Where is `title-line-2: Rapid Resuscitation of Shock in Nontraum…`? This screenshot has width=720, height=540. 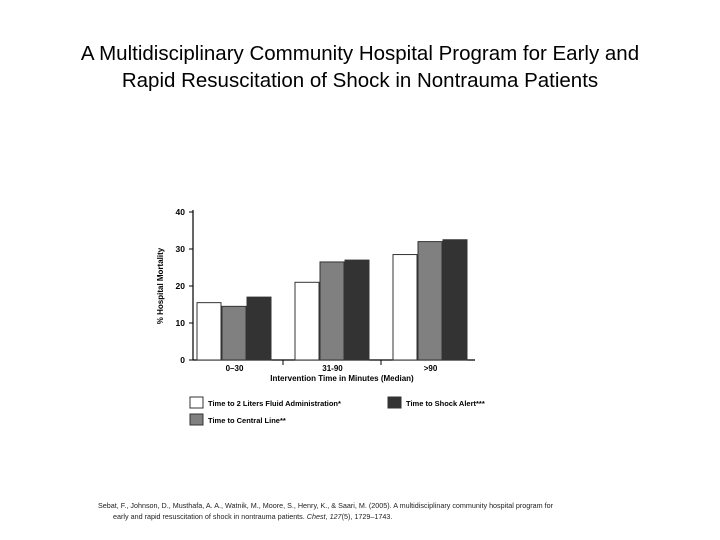
title-line-2: Rapid Resuscitation of Shock in Nontraum… is located at coordinates (360, 80).